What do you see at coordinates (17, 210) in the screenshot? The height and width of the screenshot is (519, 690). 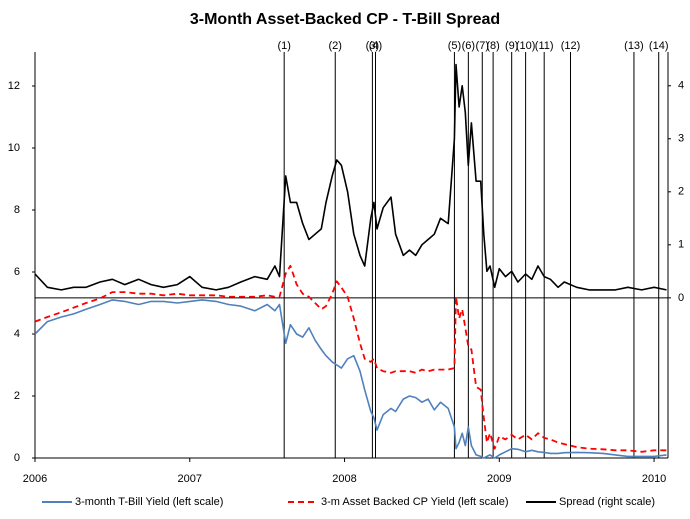 I see `y-tick-label: 8` at bounding box center [17, 210].